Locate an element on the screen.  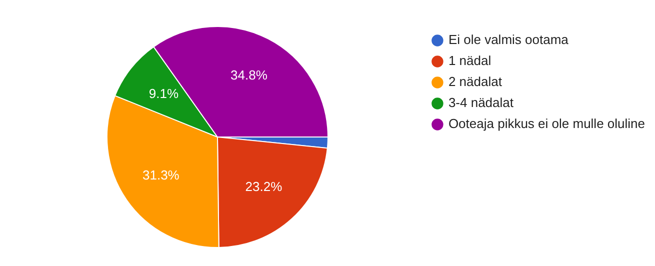
data-label: 31.3% is located at coordinates (161, 174).